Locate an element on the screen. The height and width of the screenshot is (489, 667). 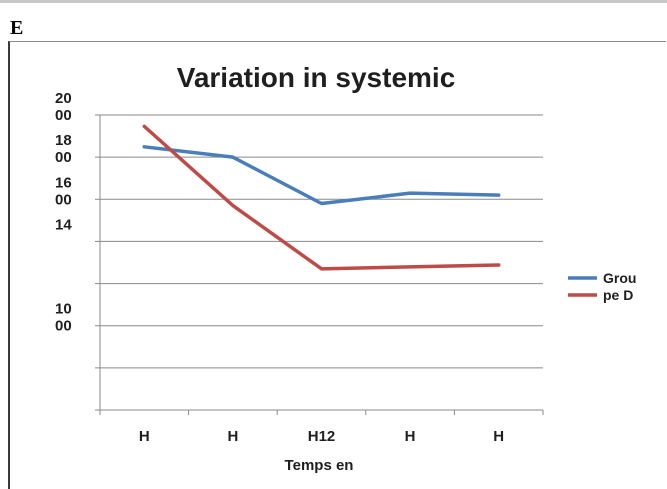
x-tick-label: H12 is located at coordinates (322, 436).